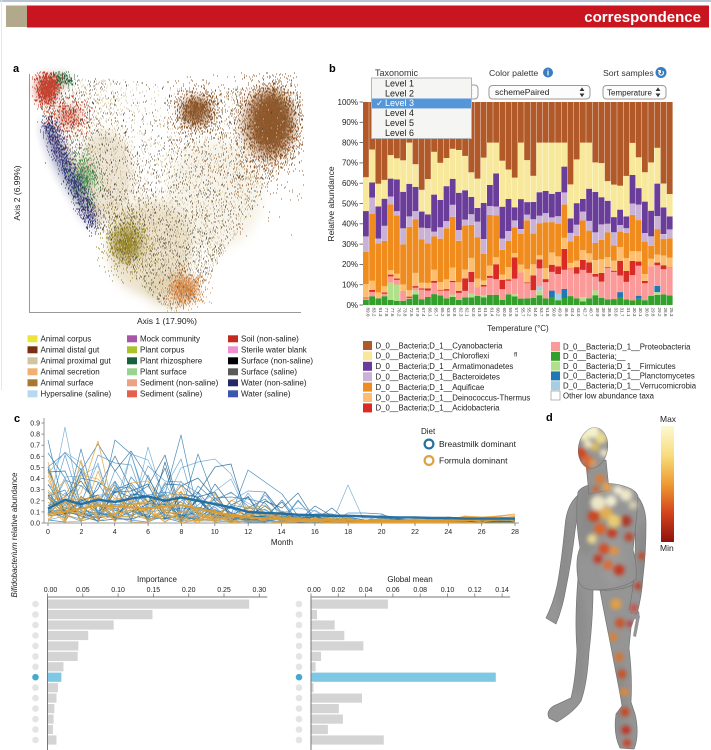 The image size is (711, 750). Describe the element at coordinates (566, 312) in the screenshot. I see `svg-text: 46.6` at that location.